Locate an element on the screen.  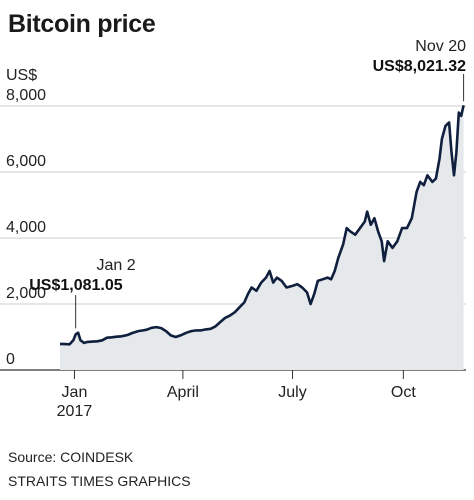
x-tick-label: April is located at coordinates (183, 392).